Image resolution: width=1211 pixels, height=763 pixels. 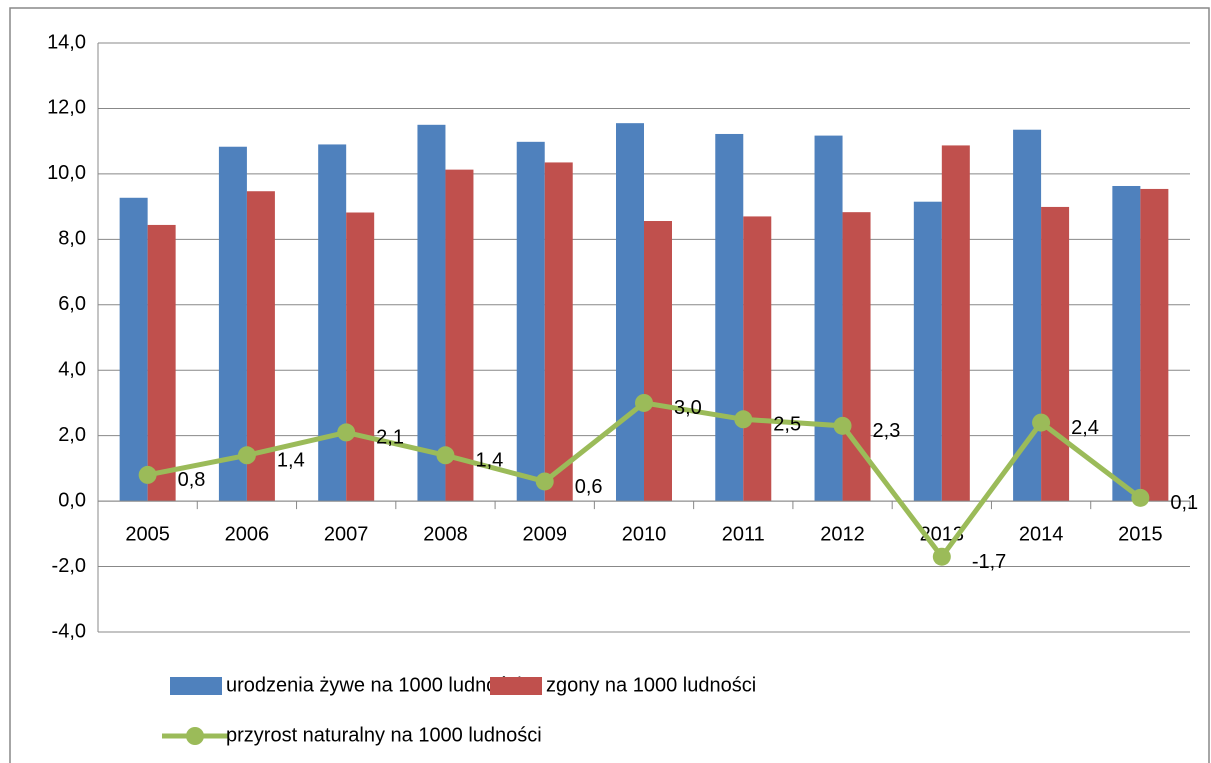 I want to click on x-tick-label: 2010, so click(x=644, y=534).